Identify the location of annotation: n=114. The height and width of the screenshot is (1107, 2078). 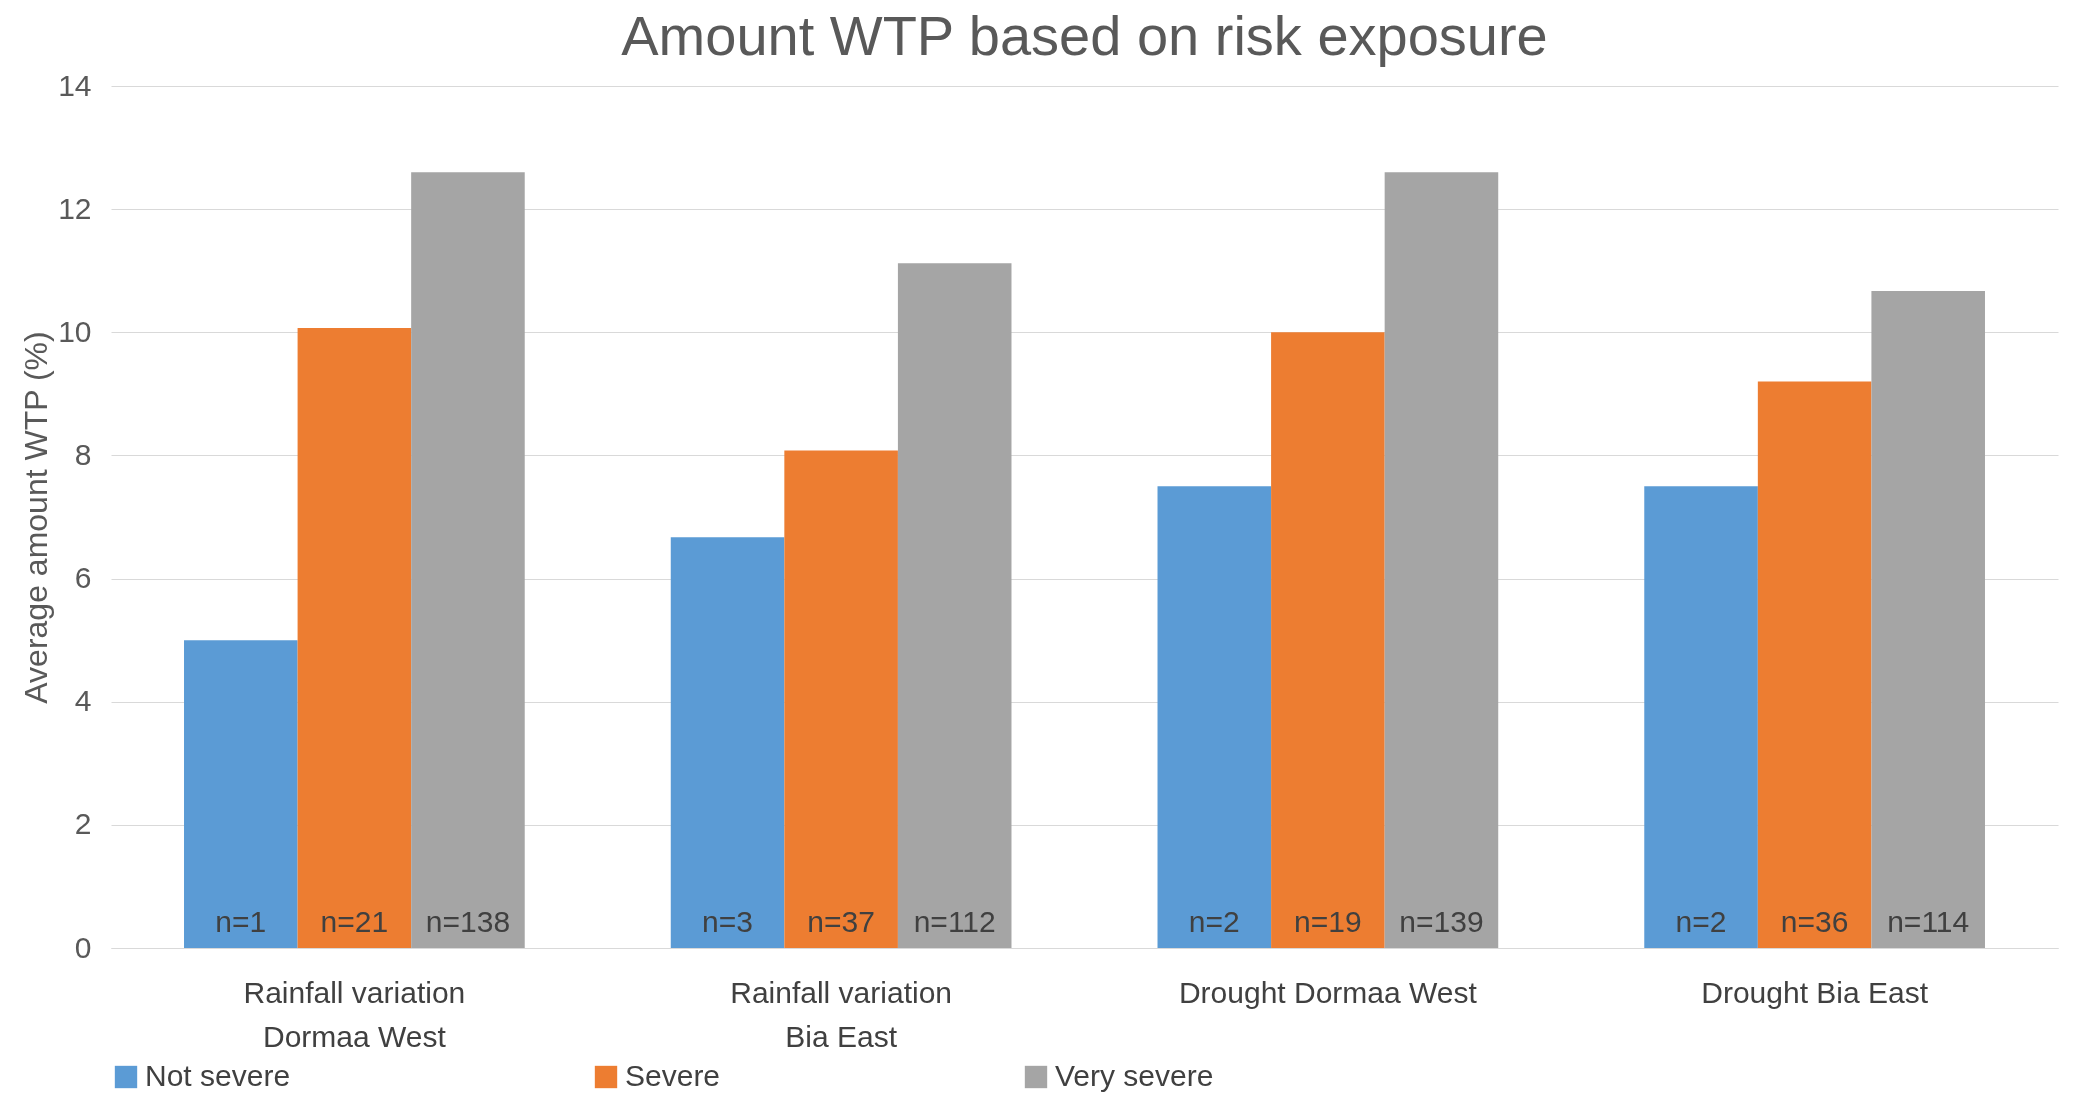
(1928, 921).